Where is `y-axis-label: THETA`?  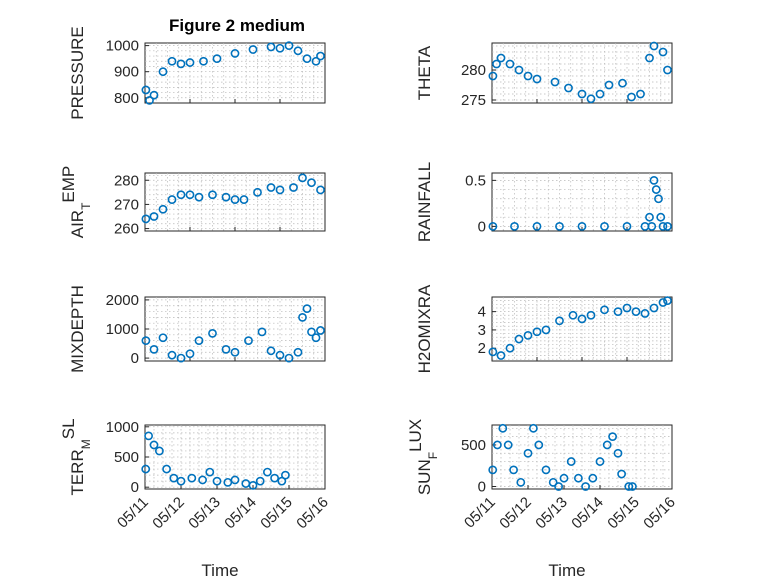 y-axis-label: THETA is located at coordinates (424, 72).